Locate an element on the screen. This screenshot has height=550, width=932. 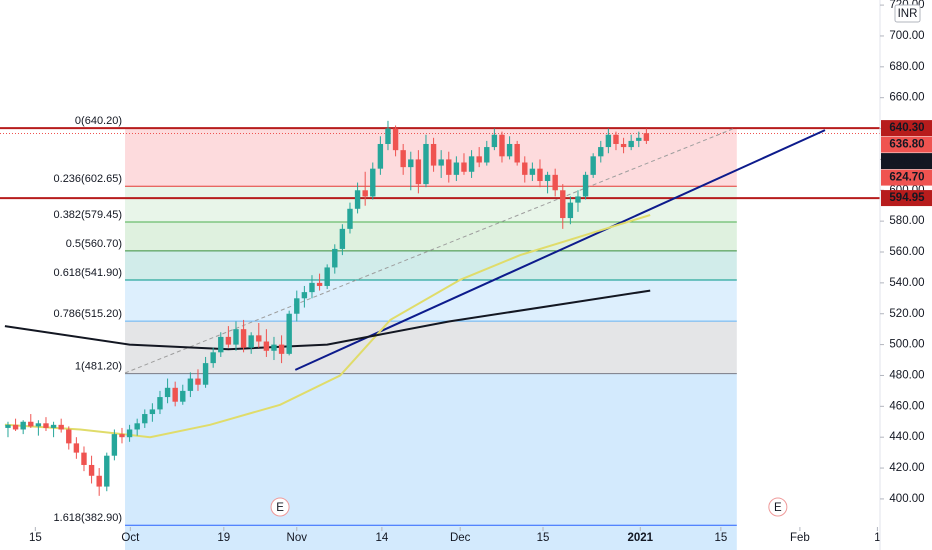
price-label: 624.70 is located at coordinates (906, 178).